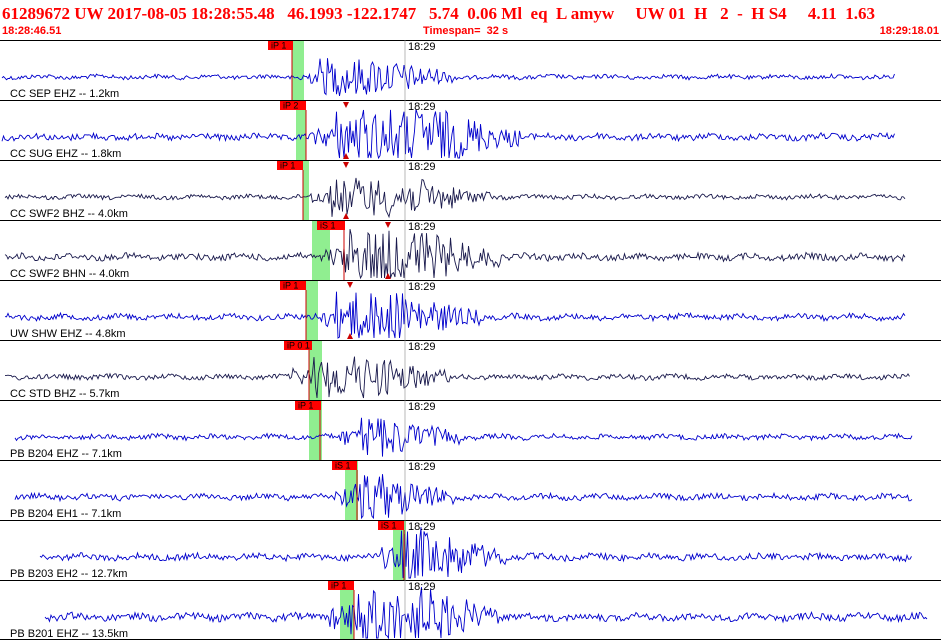 Image resolution: width=941 pixels, height=640 pixels. What do you see at coordinates (909, 31) in the screenshot?
I see `end-time-label: 18:29:18.01` at bounding box center [909, 31].